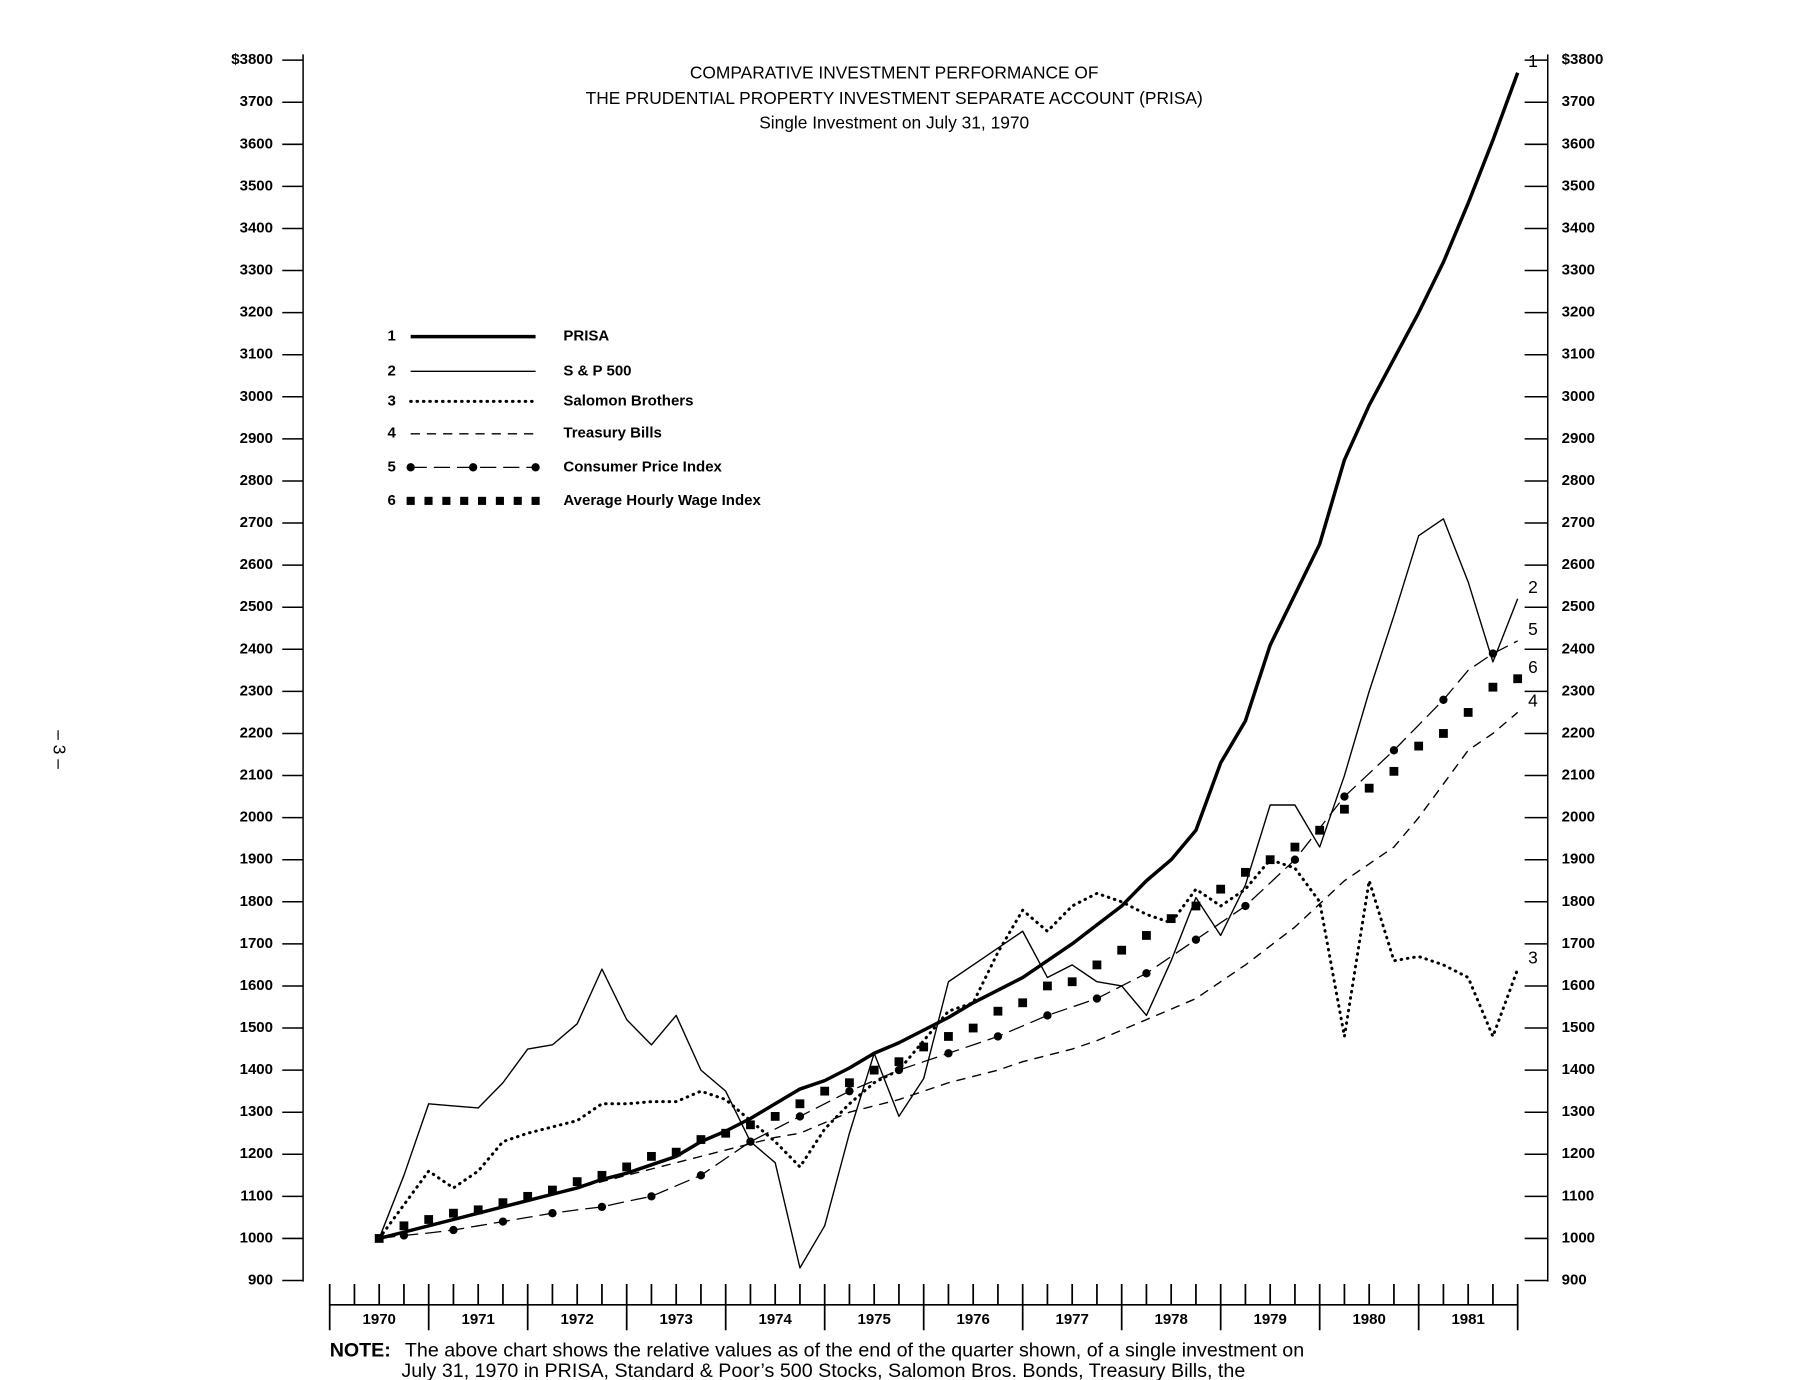  Describe the element at coordinates (252, 59) in the screenshot. I see `y-tick-label: $3800` at that location.